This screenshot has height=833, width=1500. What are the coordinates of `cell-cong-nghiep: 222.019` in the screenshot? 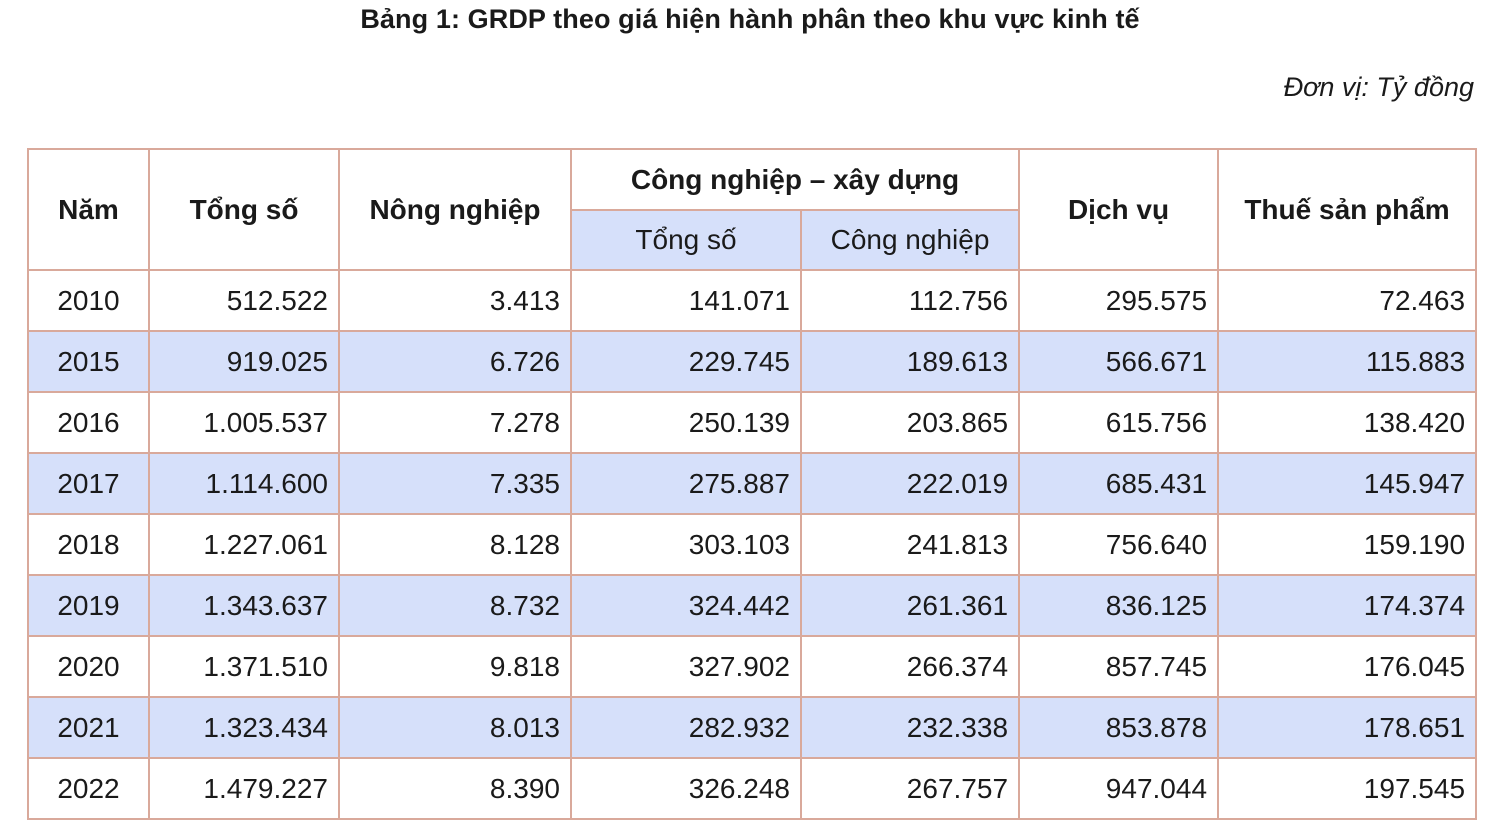 It's located at (910, 483).